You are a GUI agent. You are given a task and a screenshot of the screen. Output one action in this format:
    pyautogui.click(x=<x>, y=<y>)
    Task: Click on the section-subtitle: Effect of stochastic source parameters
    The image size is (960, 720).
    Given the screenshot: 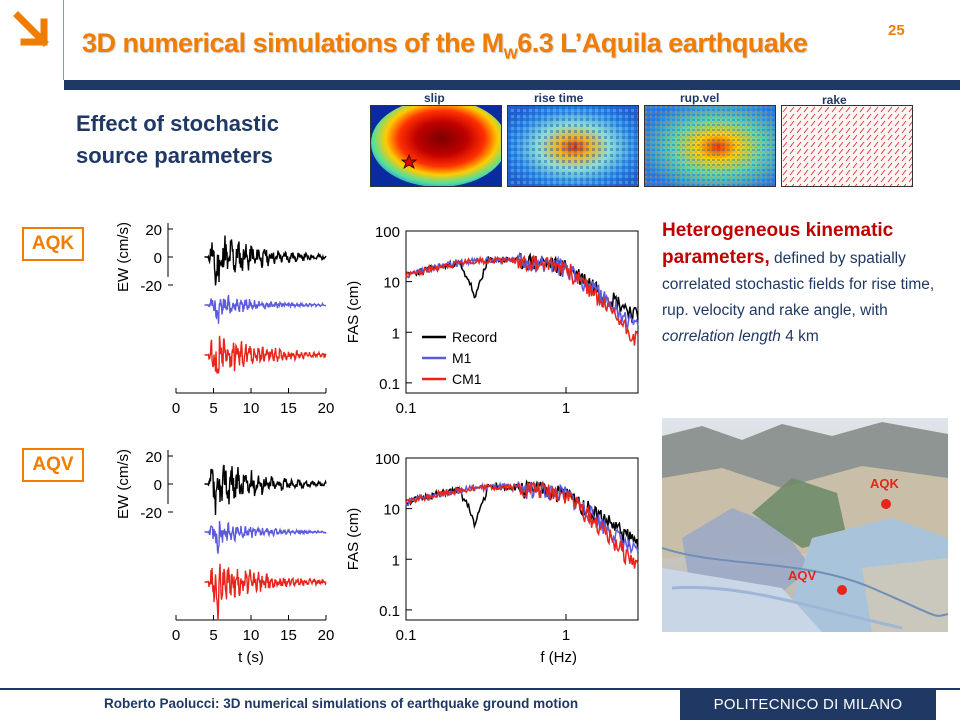 What is the action you would take?
    pyautogui.click(x=211, y=140)
    